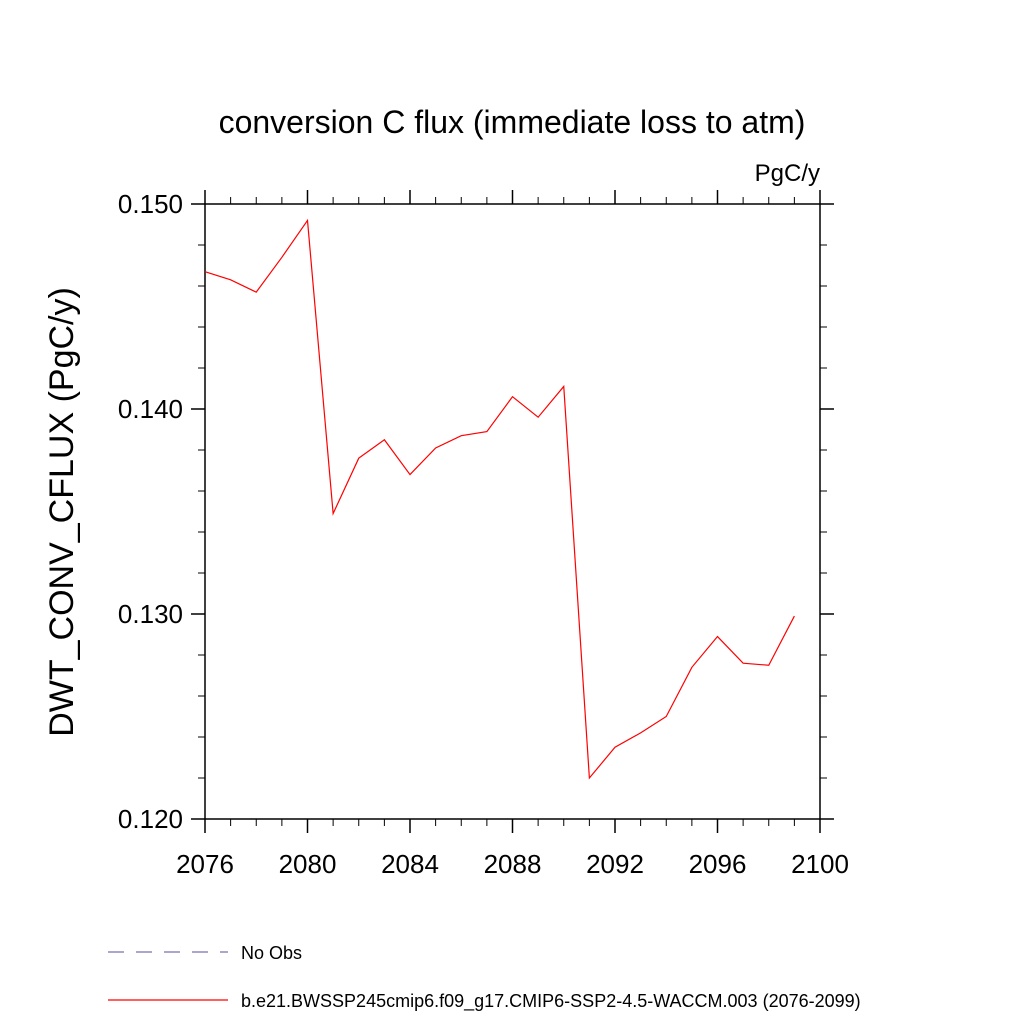 The image size is (1024, 1024). What do you see at coordinates (62, 512) in the screenshot?
I see `y-axis-label: DWT_CONV_CFLUX (PgC/y)` at bounding box center [62, 512].